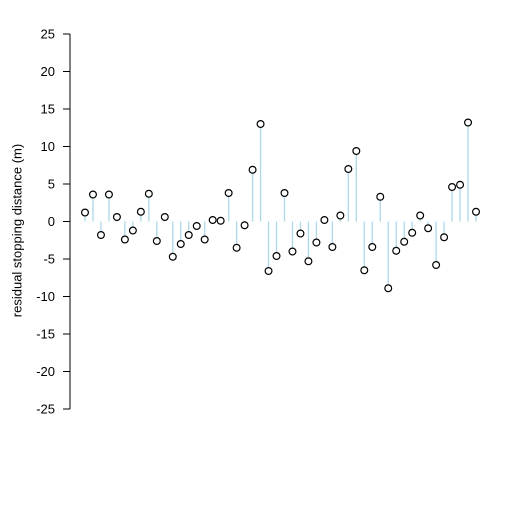  What do you see at coordinates (48, 146) in the screenshot?
I see `y-tick-label: 10` at bounding box center [48, 146].